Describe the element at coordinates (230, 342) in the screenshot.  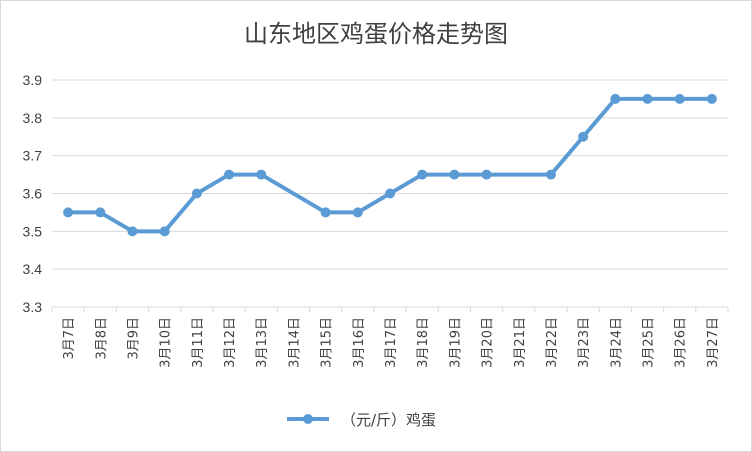
I see `x-tick-label: 3月12日` at that location.